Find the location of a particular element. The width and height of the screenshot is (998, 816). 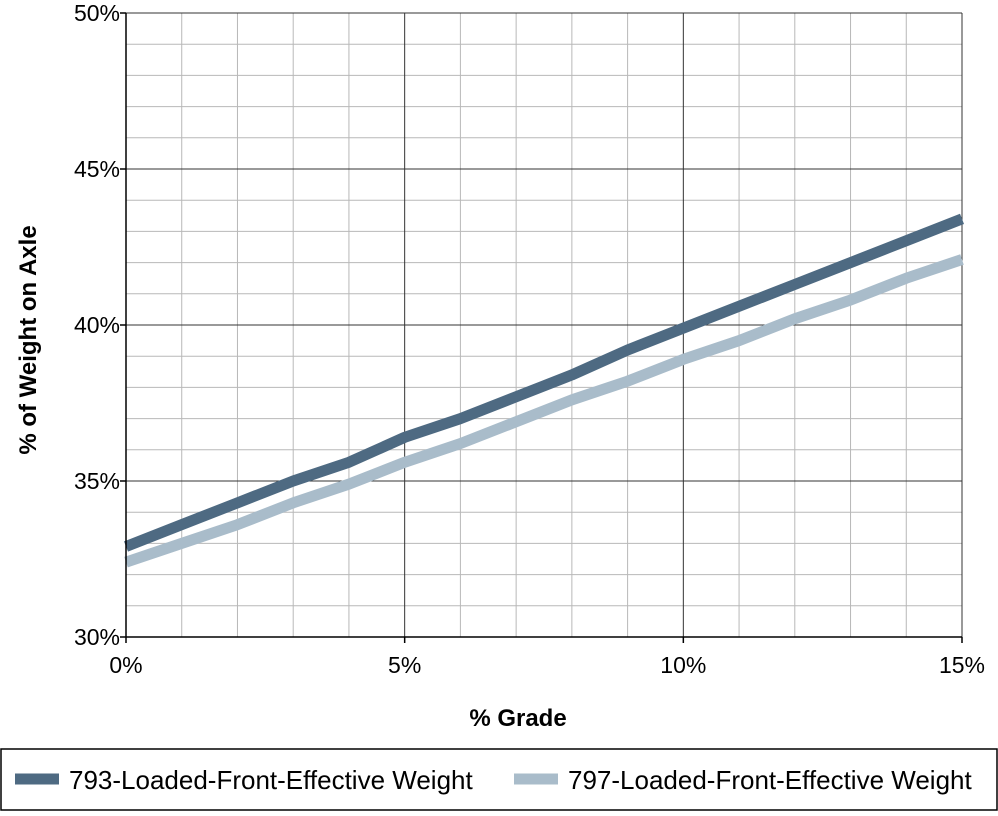

y-tick-label: 50% is located at coordinates (97, 13).